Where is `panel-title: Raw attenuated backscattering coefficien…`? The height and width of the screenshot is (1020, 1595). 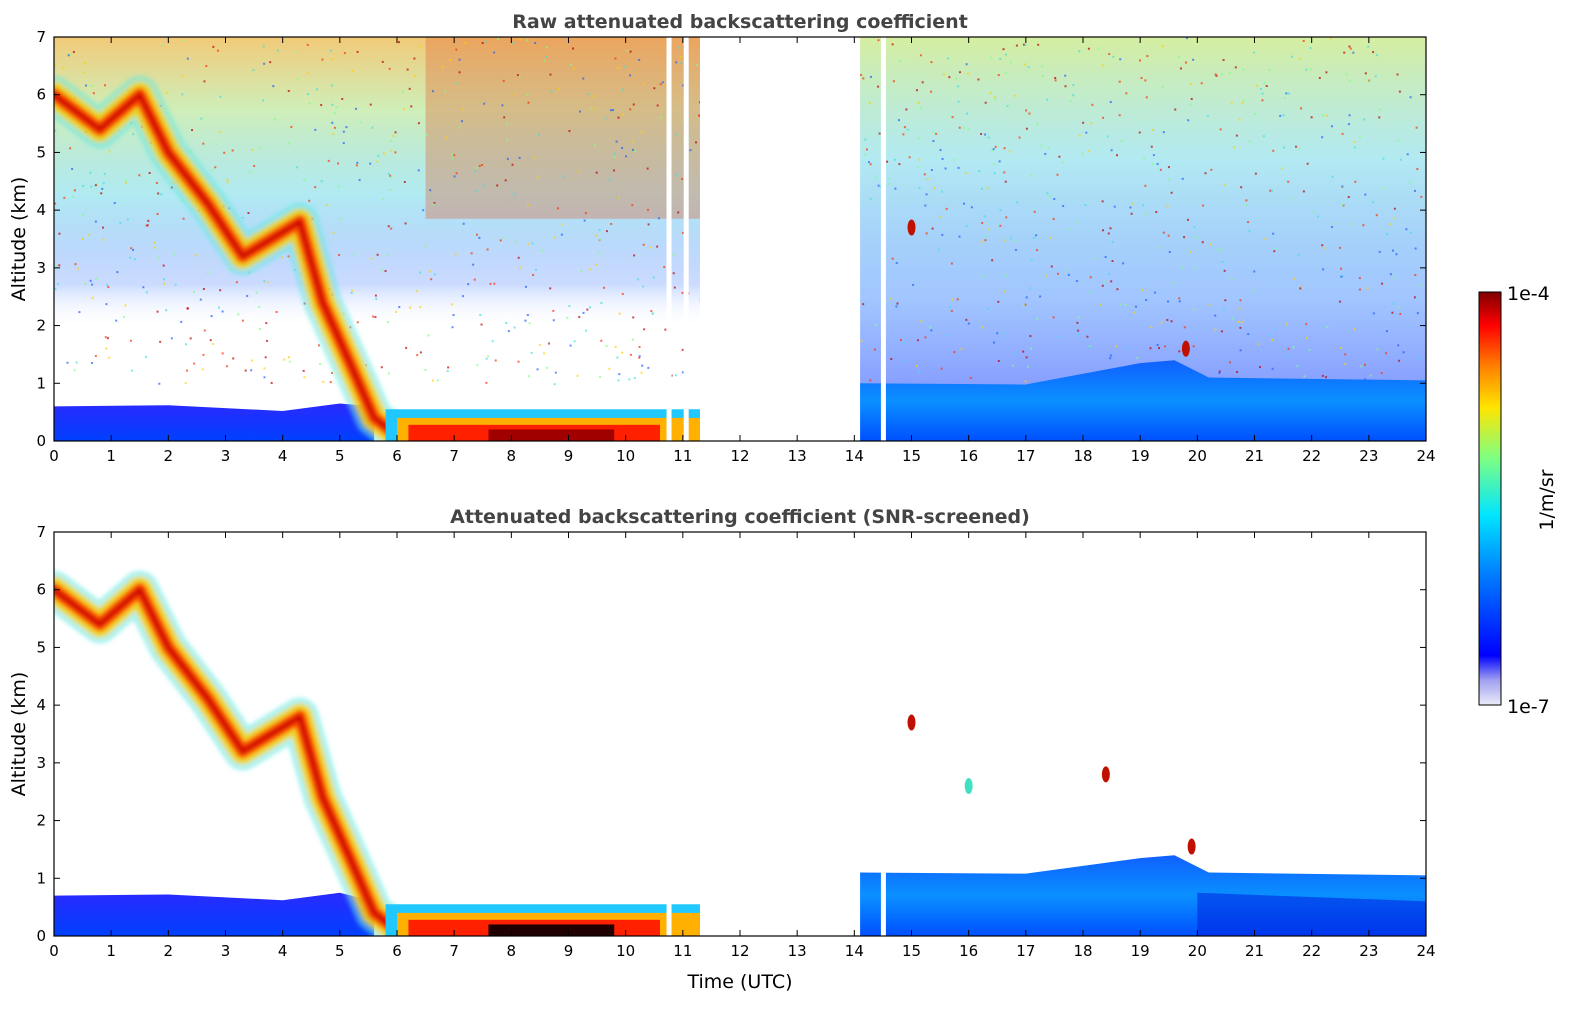
panel-title: Raw attenuated backscattering coefficien… is located at coordinates (740, 22).